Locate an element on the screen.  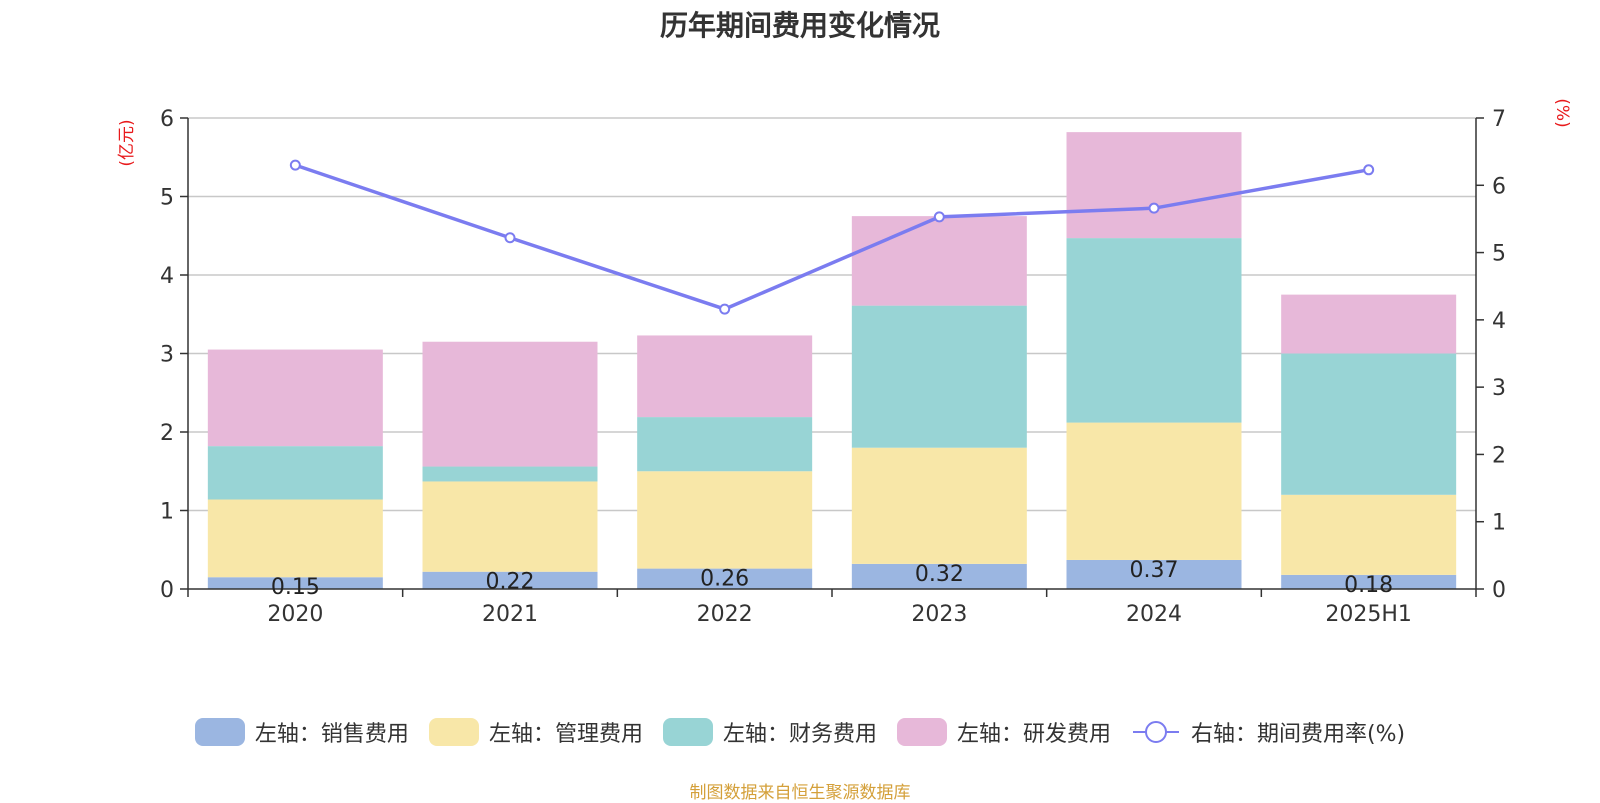
x-tick-label: 2025H1 is located at coordinates (1368, 614).